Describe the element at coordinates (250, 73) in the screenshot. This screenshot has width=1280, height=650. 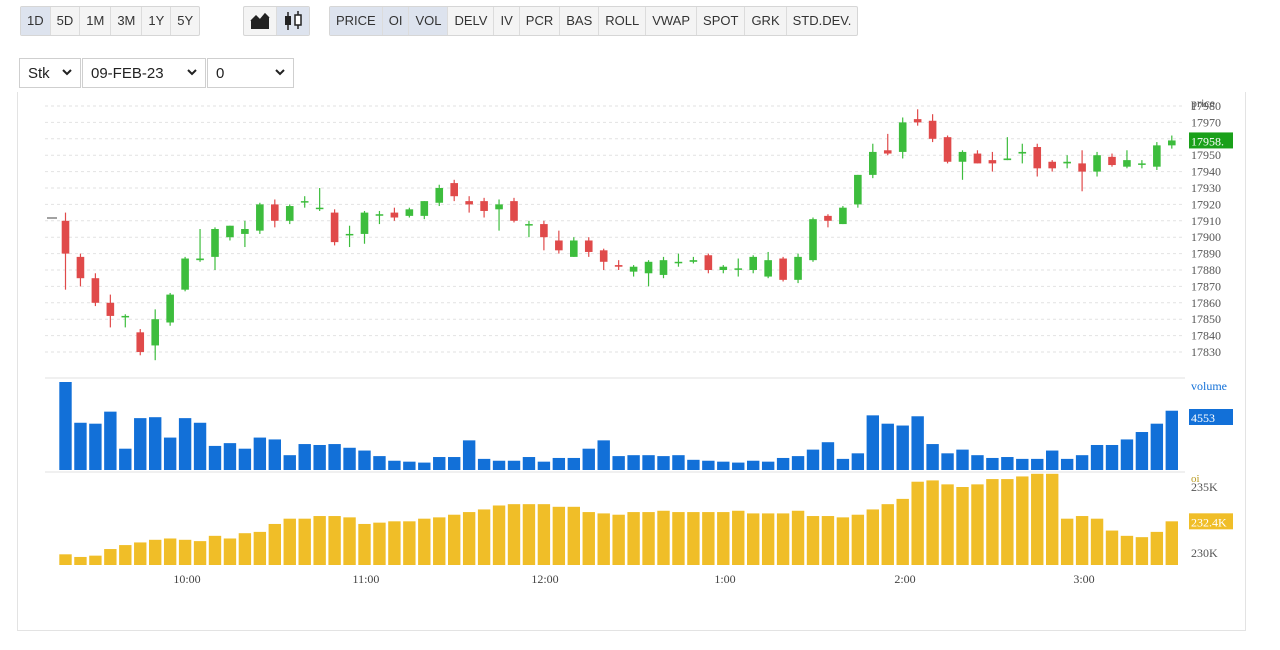
I see `strike-select: 0` at that location.